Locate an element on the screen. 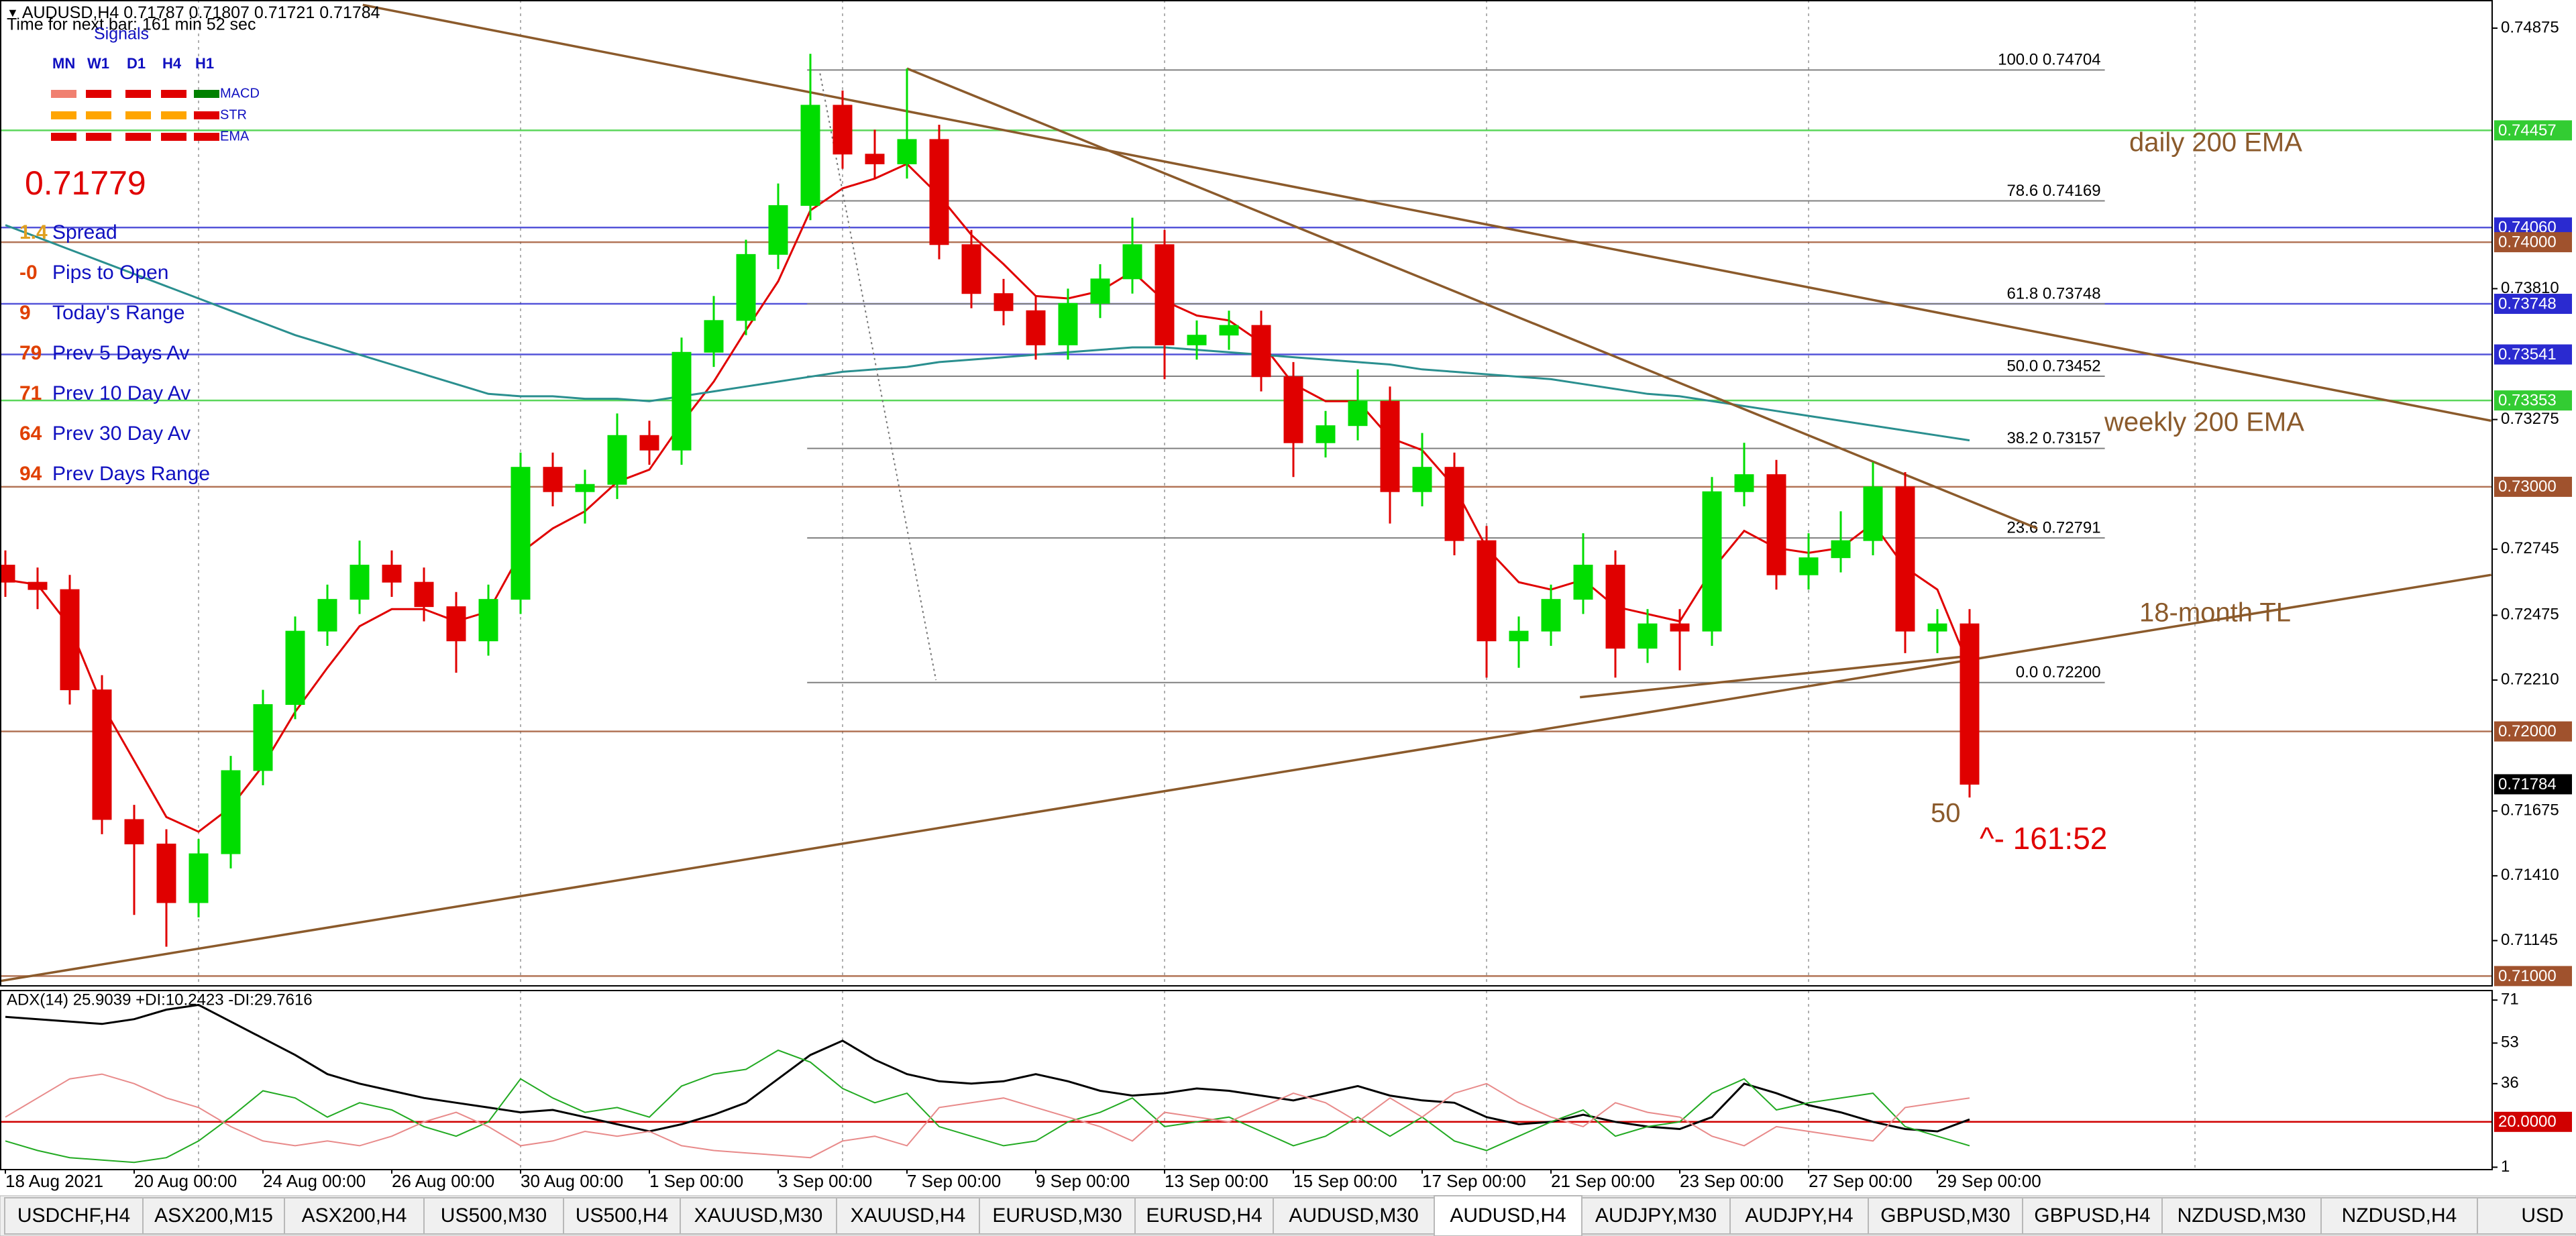 This screenshot has height=1236, width=2576. tab-label: AUDJPY,H4 is located at coordinates (1799, 1215).